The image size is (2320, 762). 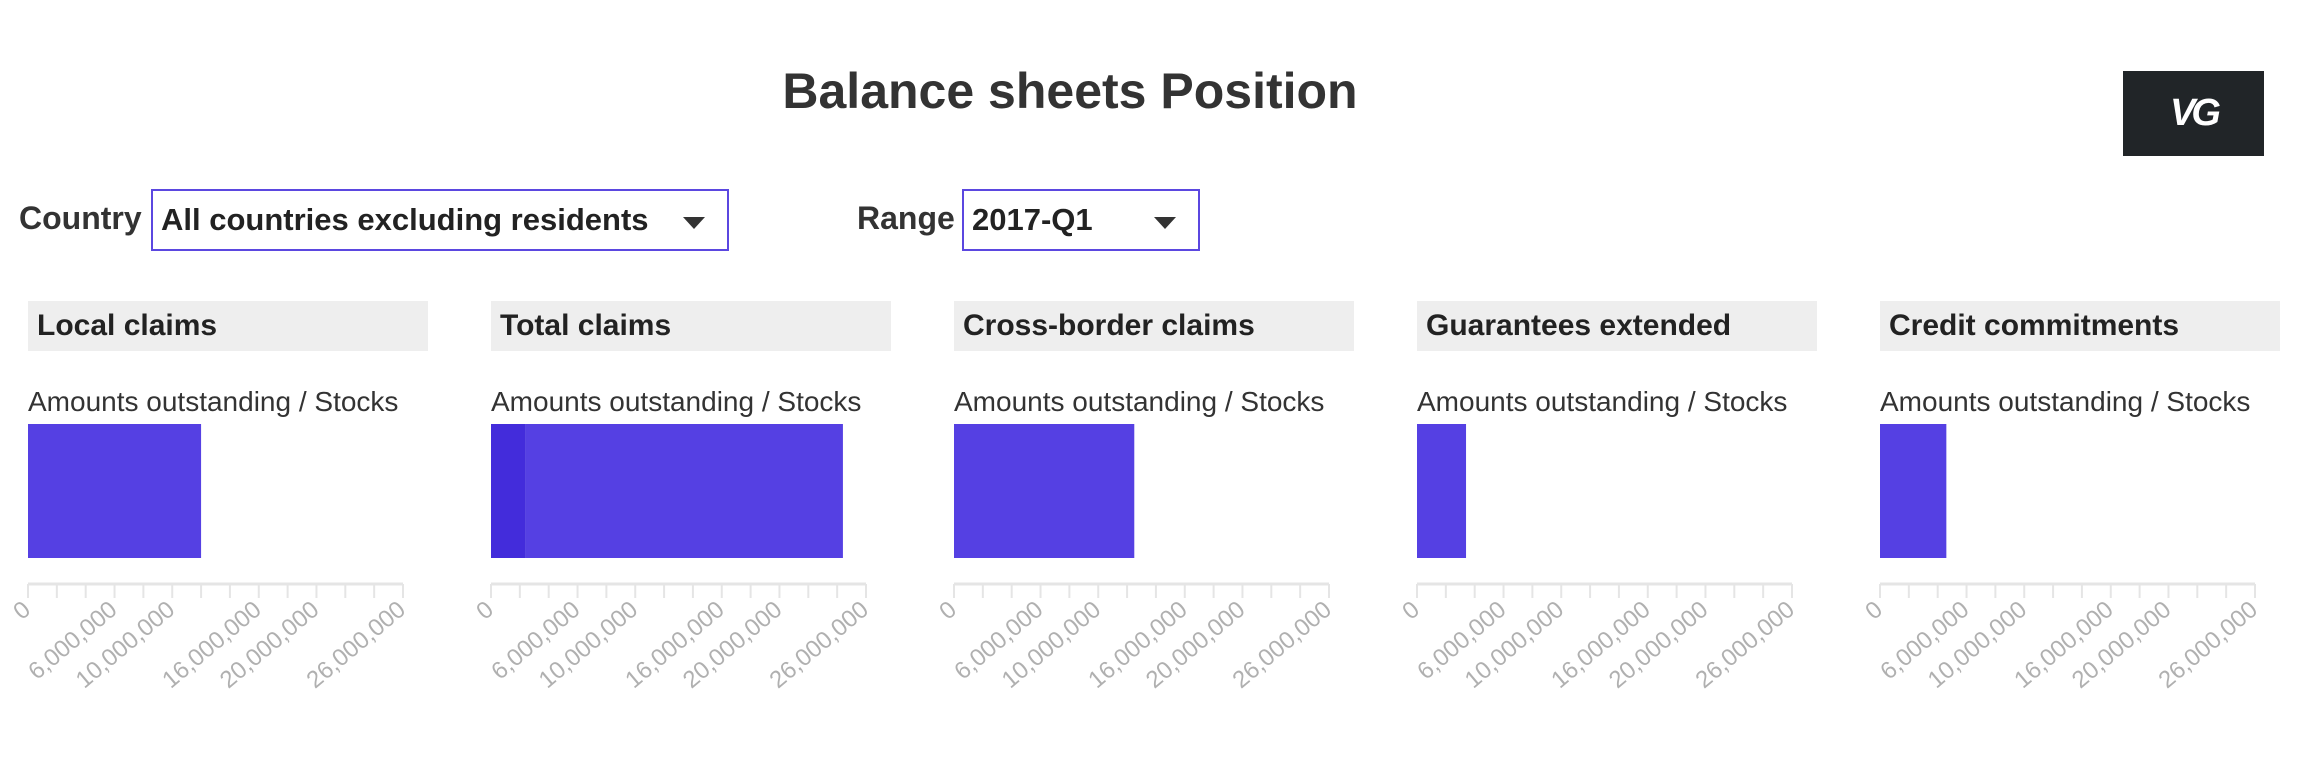 I want to click on range-select: 2017-Q1, so click(x=1081, y=220).